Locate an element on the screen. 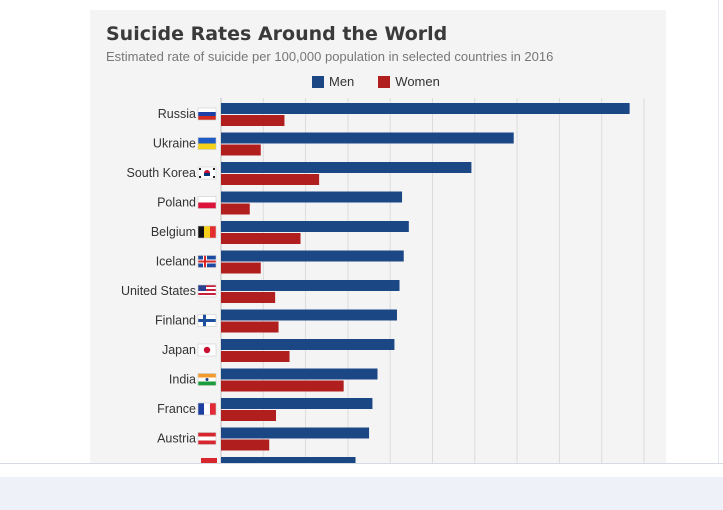  panel-divider is located at coordinates (361, 463).